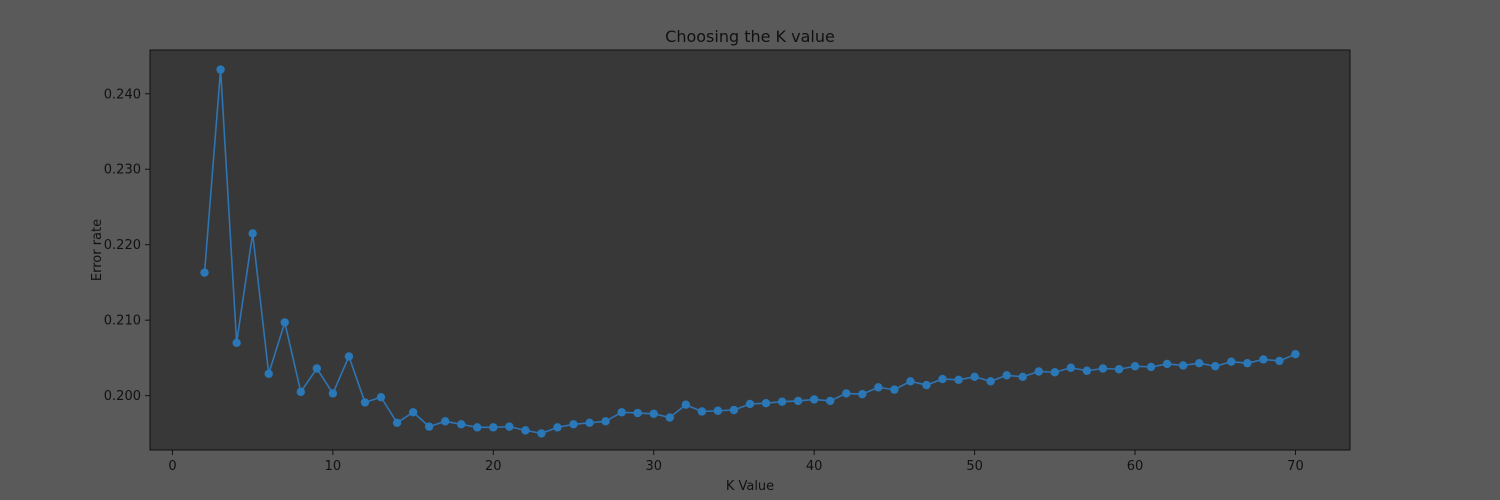 The height and width of the screenshot is (500, 1500). Describe the element at coordinates (122, 94) in the screenshot. I see `y-tick-label: 0.240` at that location.